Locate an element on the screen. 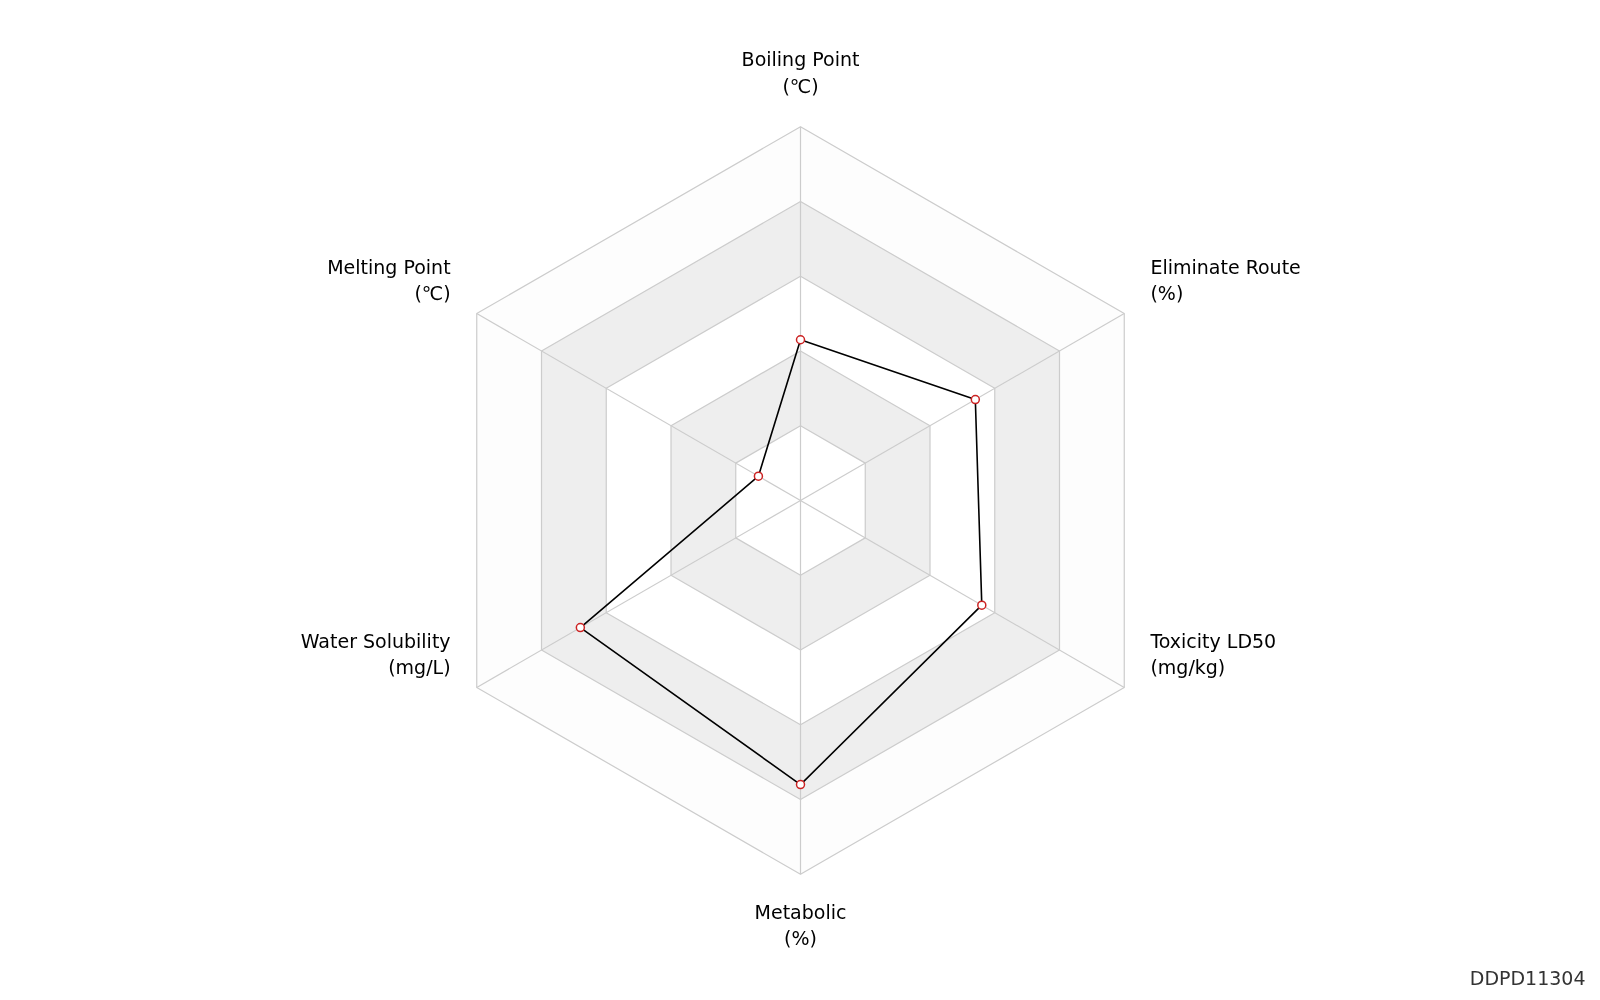 The height and width of the screenshot is (1000, 1600). spoke-label: Metabolic (%) is located at coordinates (800, 924).